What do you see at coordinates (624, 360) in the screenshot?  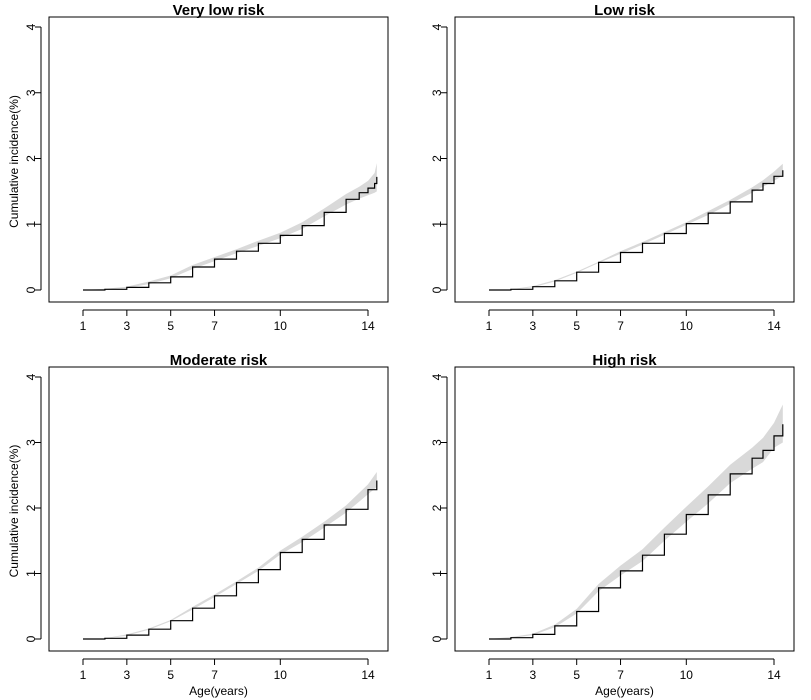 I see `panel-title: High risk` at bounding box center [624, 360].